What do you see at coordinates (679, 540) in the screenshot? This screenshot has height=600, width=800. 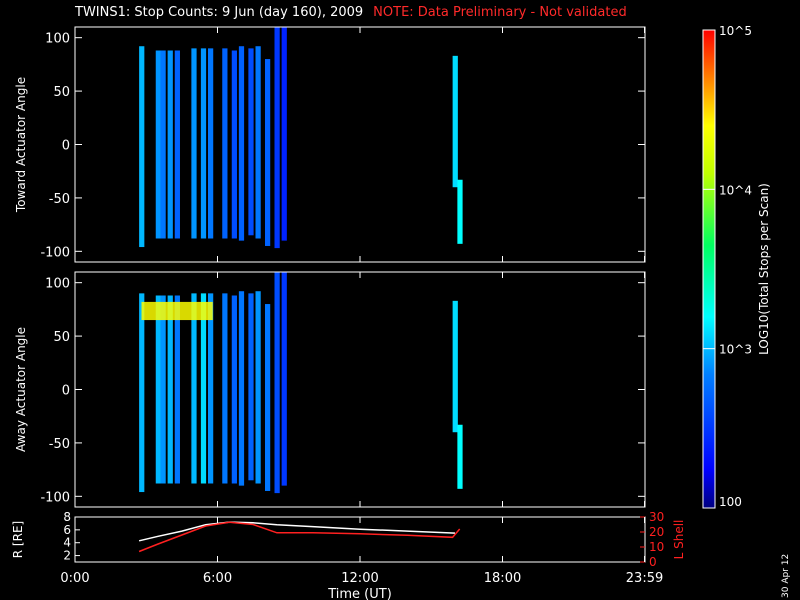 I see `y2-axis-label: L Shell` at bounding box center [679, 540].